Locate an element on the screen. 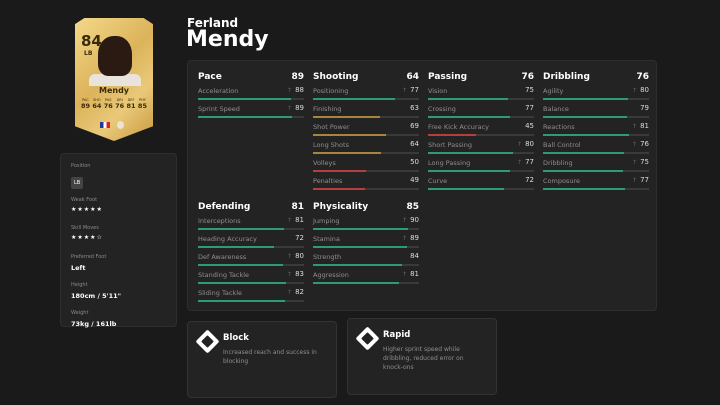 This screenshot has height=405, width=720. stat-value: 76 is located at coordinates (644, 144).